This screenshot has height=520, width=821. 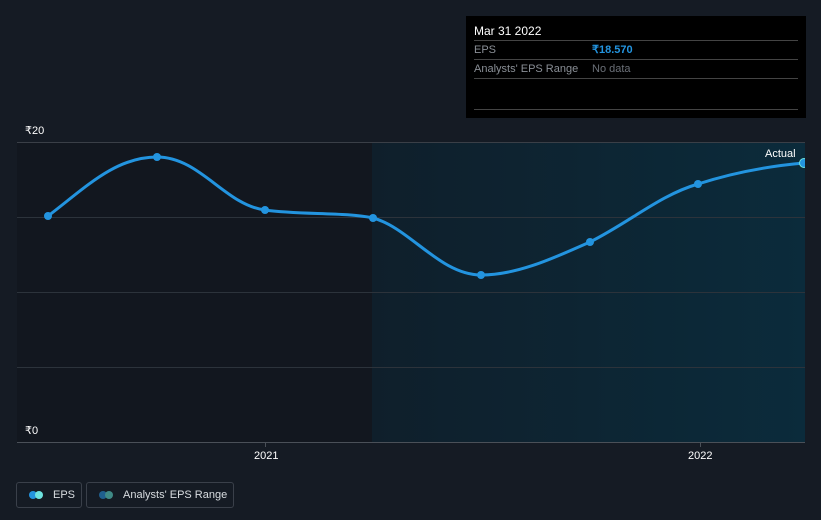 What do you see at coordinates (636, 69) in the screenshot?
I see `tooltip-row-range: Analysts' EPS Range No data` at bounding box center [636, 69].